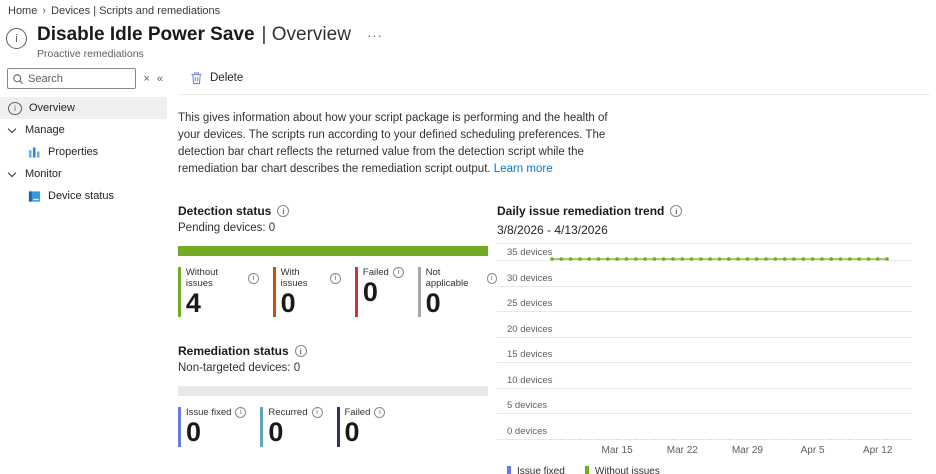 This screenshot has height=474, width=936. Describe the element at coordinates (379, 292) in the screenshot. I see `stat-failed: Failed 0` at that location.